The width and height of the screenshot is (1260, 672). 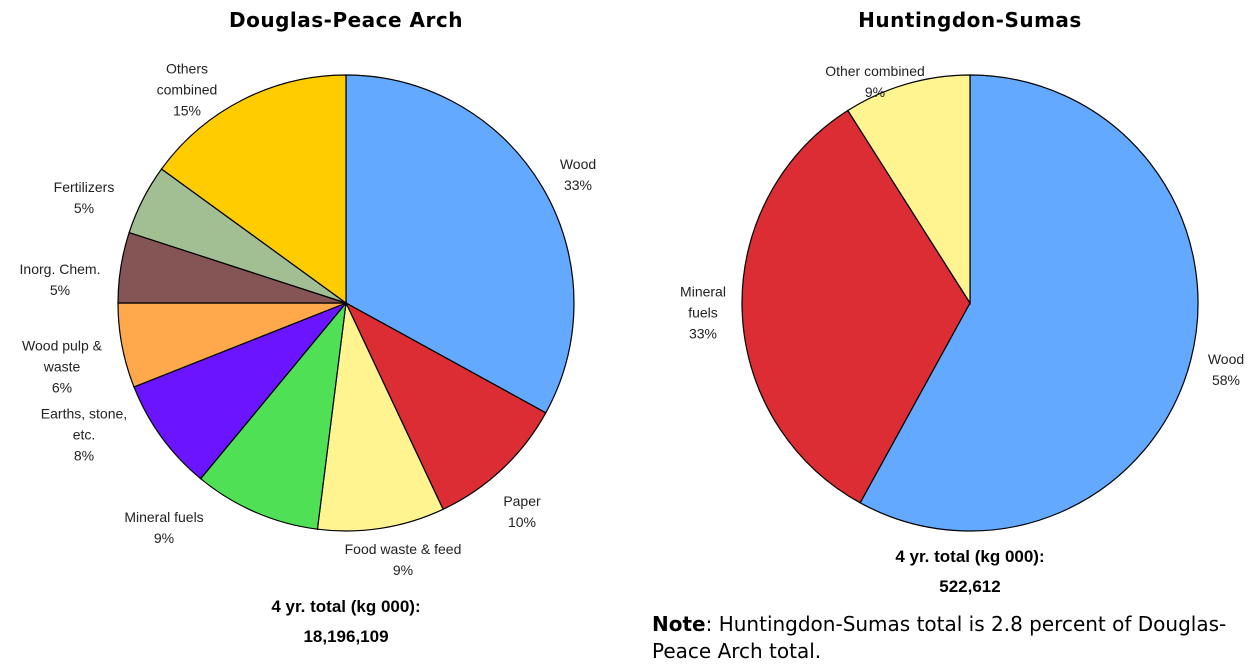 I want to click on slice-label: Other combined 9%, so click(x=875, y=82).